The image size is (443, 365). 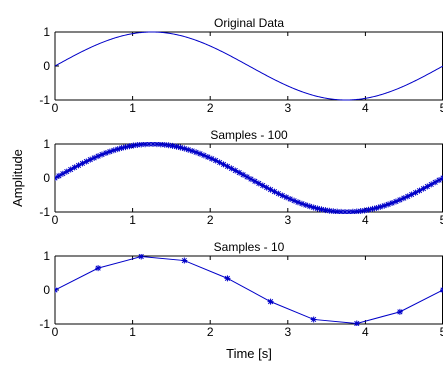 What do you see at coordinates (46, 178) in the screenshot?
I see `y-tick-label: 0` at bounding box center [46, 178].